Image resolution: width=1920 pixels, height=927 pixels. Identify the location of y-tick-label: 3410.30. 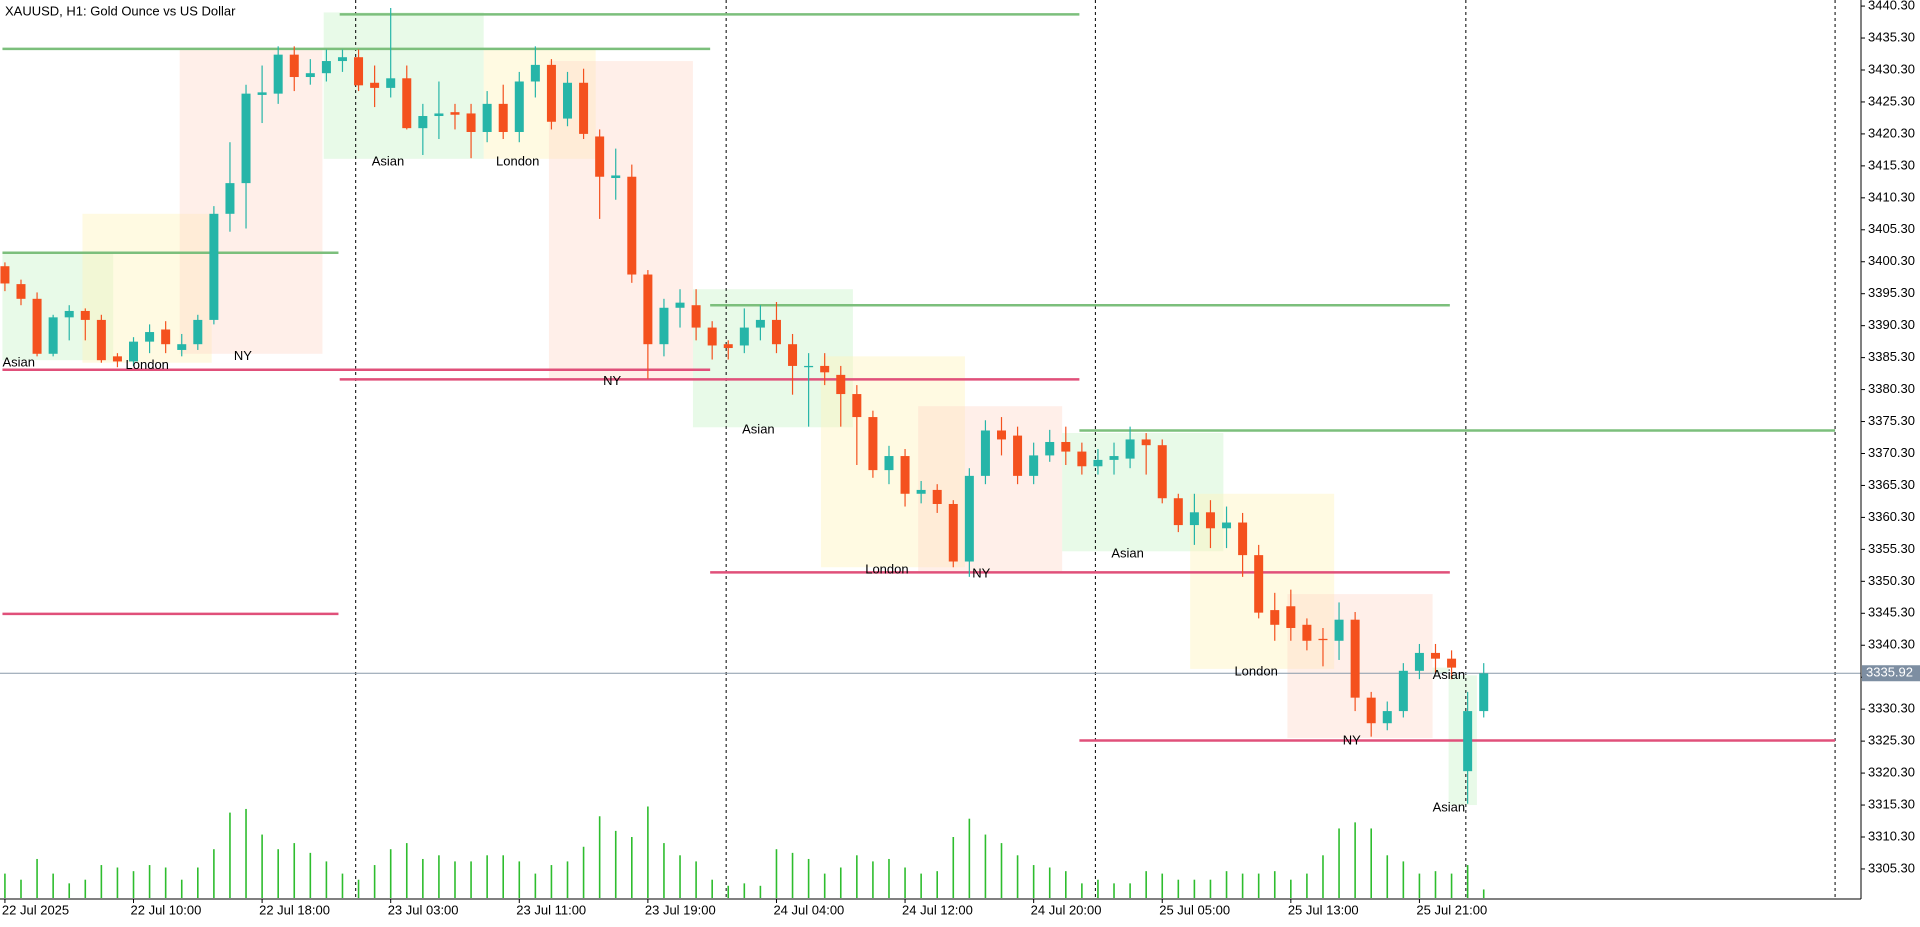
(1891, 196).